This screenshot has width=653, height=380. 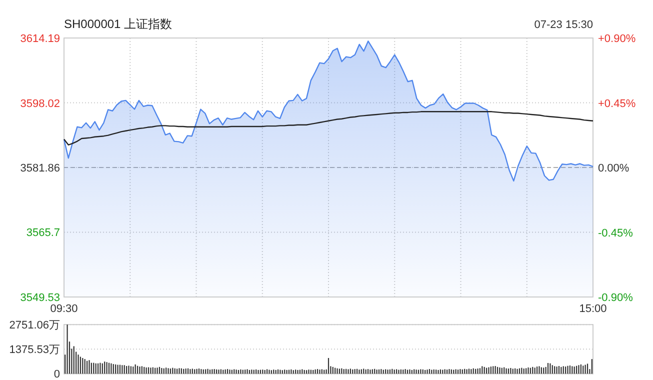 I want to click on y-tick-label: 3581.86, so click(x=40, y=168).